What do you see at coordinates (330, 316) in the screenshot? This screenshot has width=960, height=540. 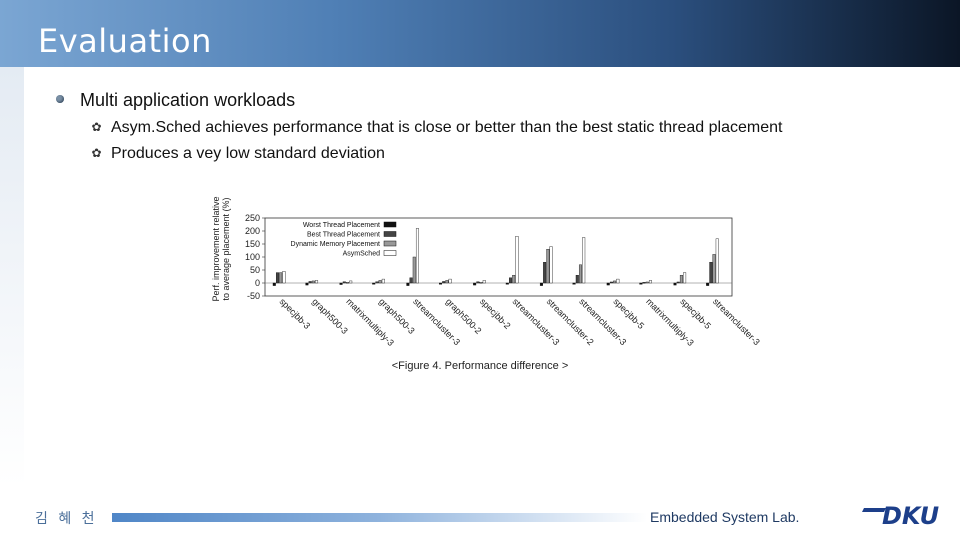 I see `x-tick-label: graph500-3` at bounding box center [330, 316].